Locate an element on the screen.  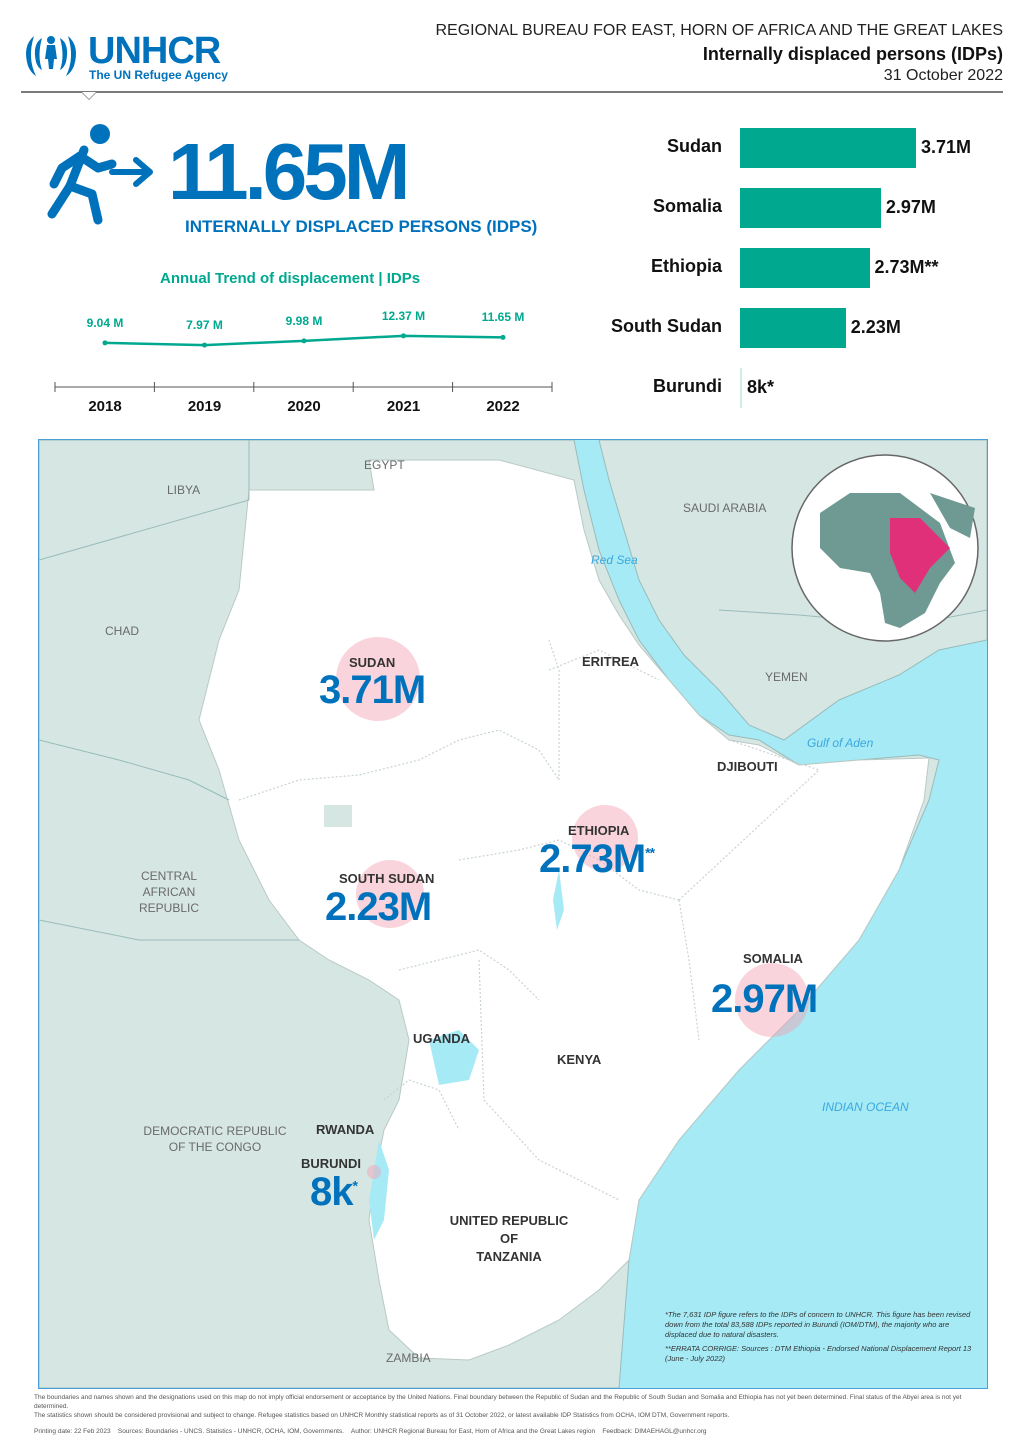
lake-victoria is located at coordinates (454, 1057).